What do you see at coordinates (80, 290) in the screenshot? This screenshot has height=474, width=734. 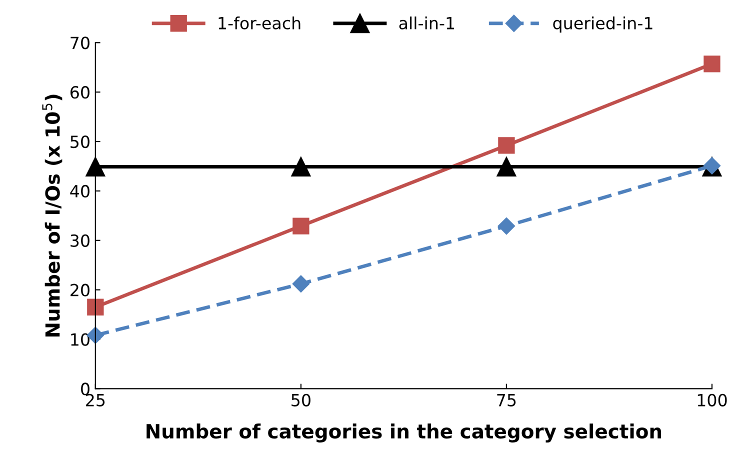 I see `y-tick-label: 20` at bounding box center [80, 290].